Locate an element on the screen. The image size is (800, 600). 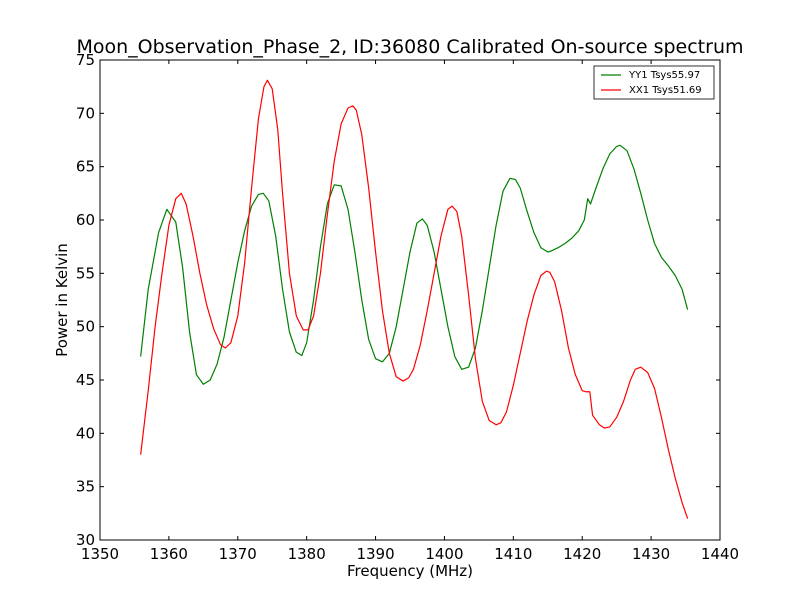
x-tick-label: 1360 is located at coordinates (169, 554).